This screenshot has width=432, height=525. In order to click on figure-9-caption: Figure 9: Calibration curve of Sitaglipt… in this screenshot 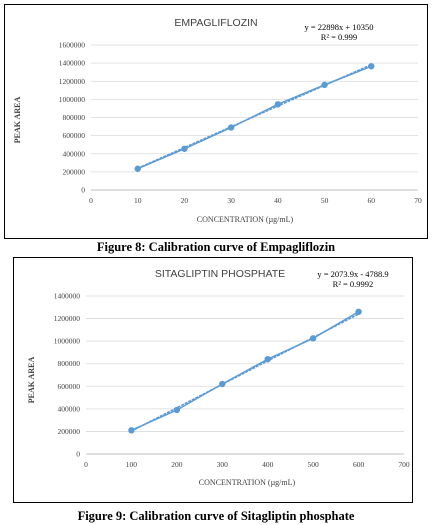, I will do `click(216, 516)`.